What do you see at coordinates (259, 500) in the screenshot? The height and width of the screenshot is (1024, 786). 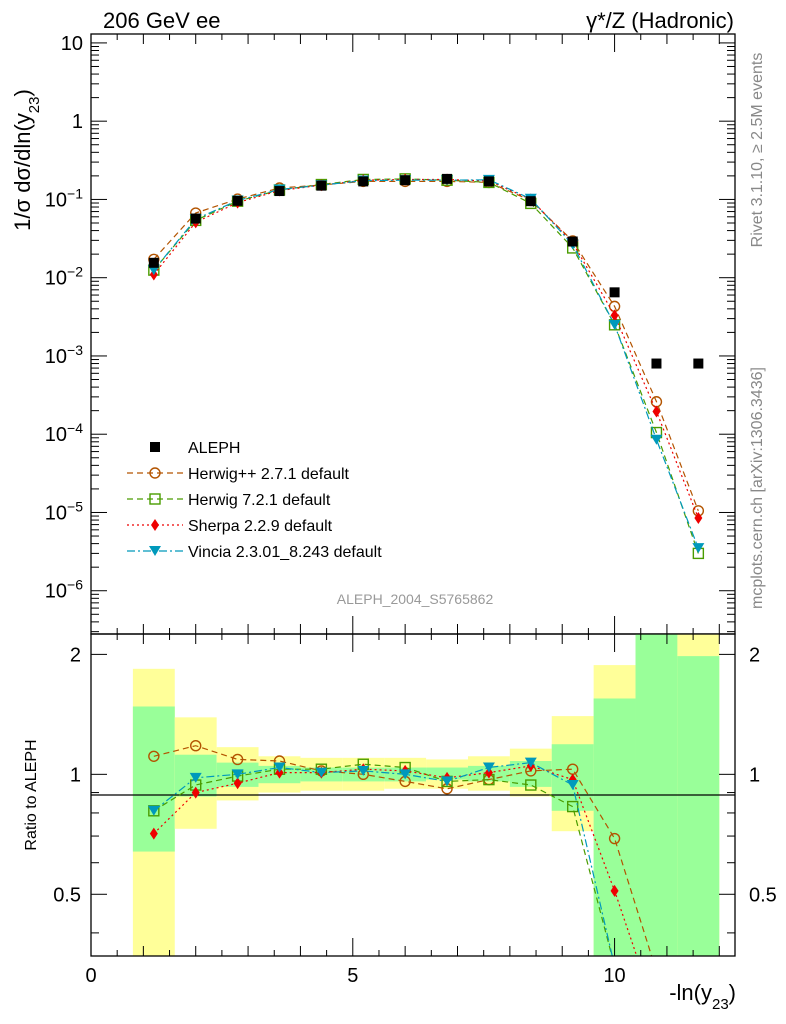 I see `legend-label: Herwig 7.2.1 default` at bounding box center [259, 500].